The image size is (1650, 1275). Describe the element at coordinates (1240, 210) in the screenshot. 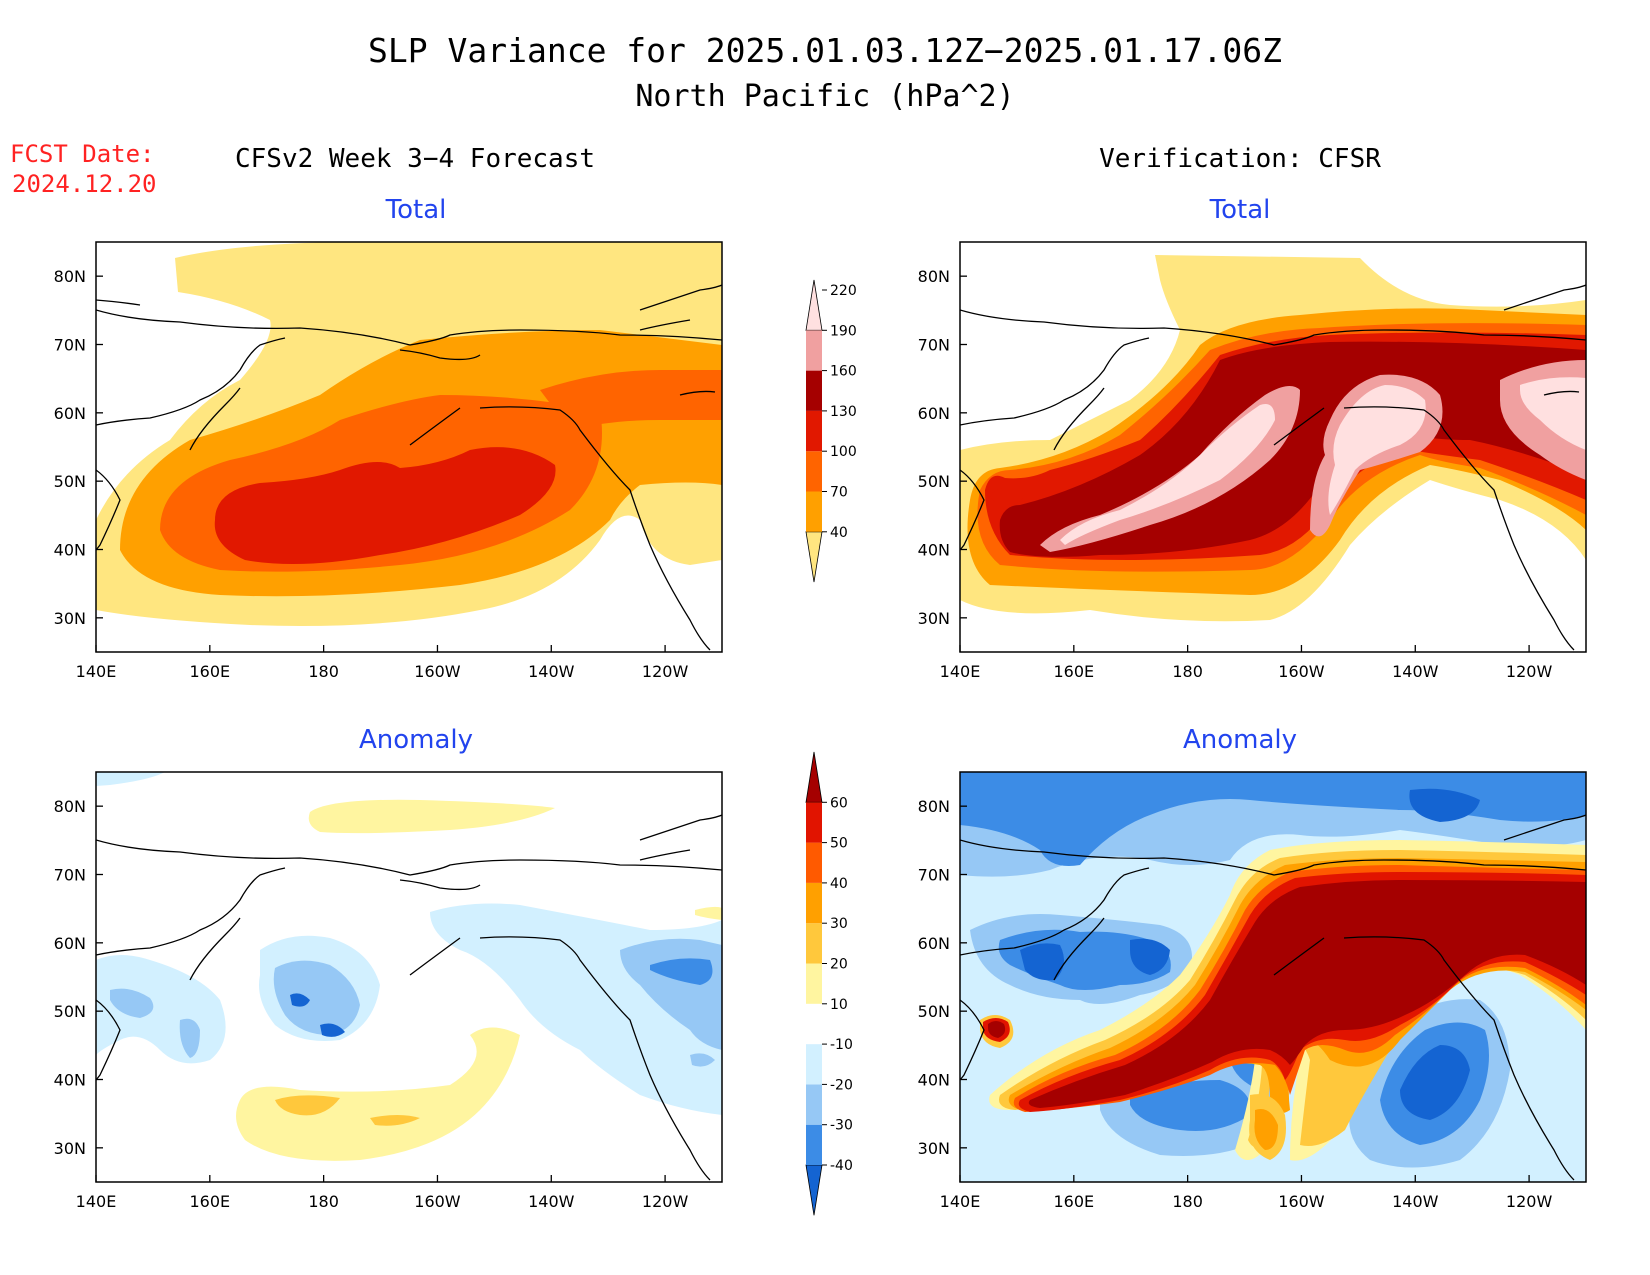

I see `panel-title-verification-total: Total` at that location.